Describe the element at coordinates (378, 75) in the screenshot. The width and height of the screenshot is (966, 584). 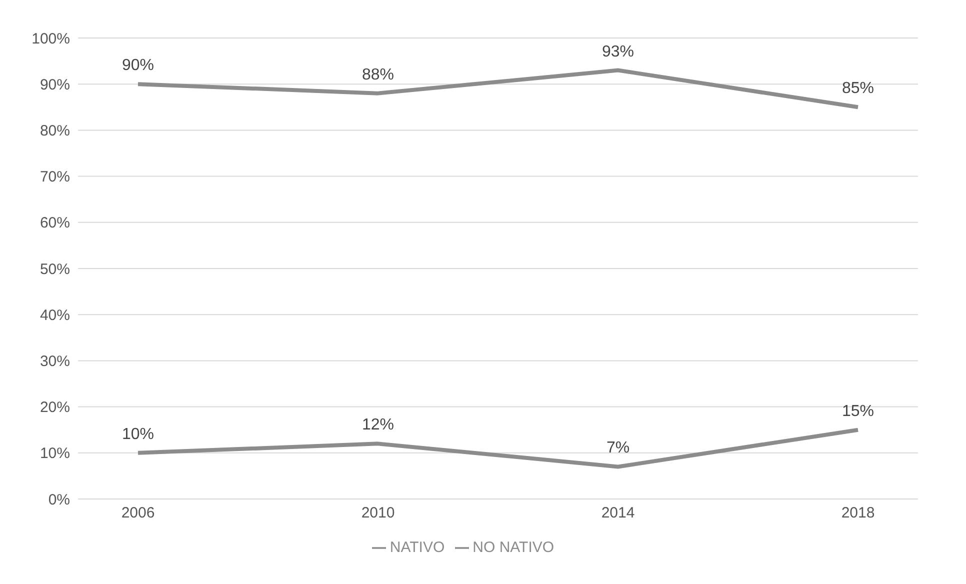
I see `data-label: 88%` at that location.